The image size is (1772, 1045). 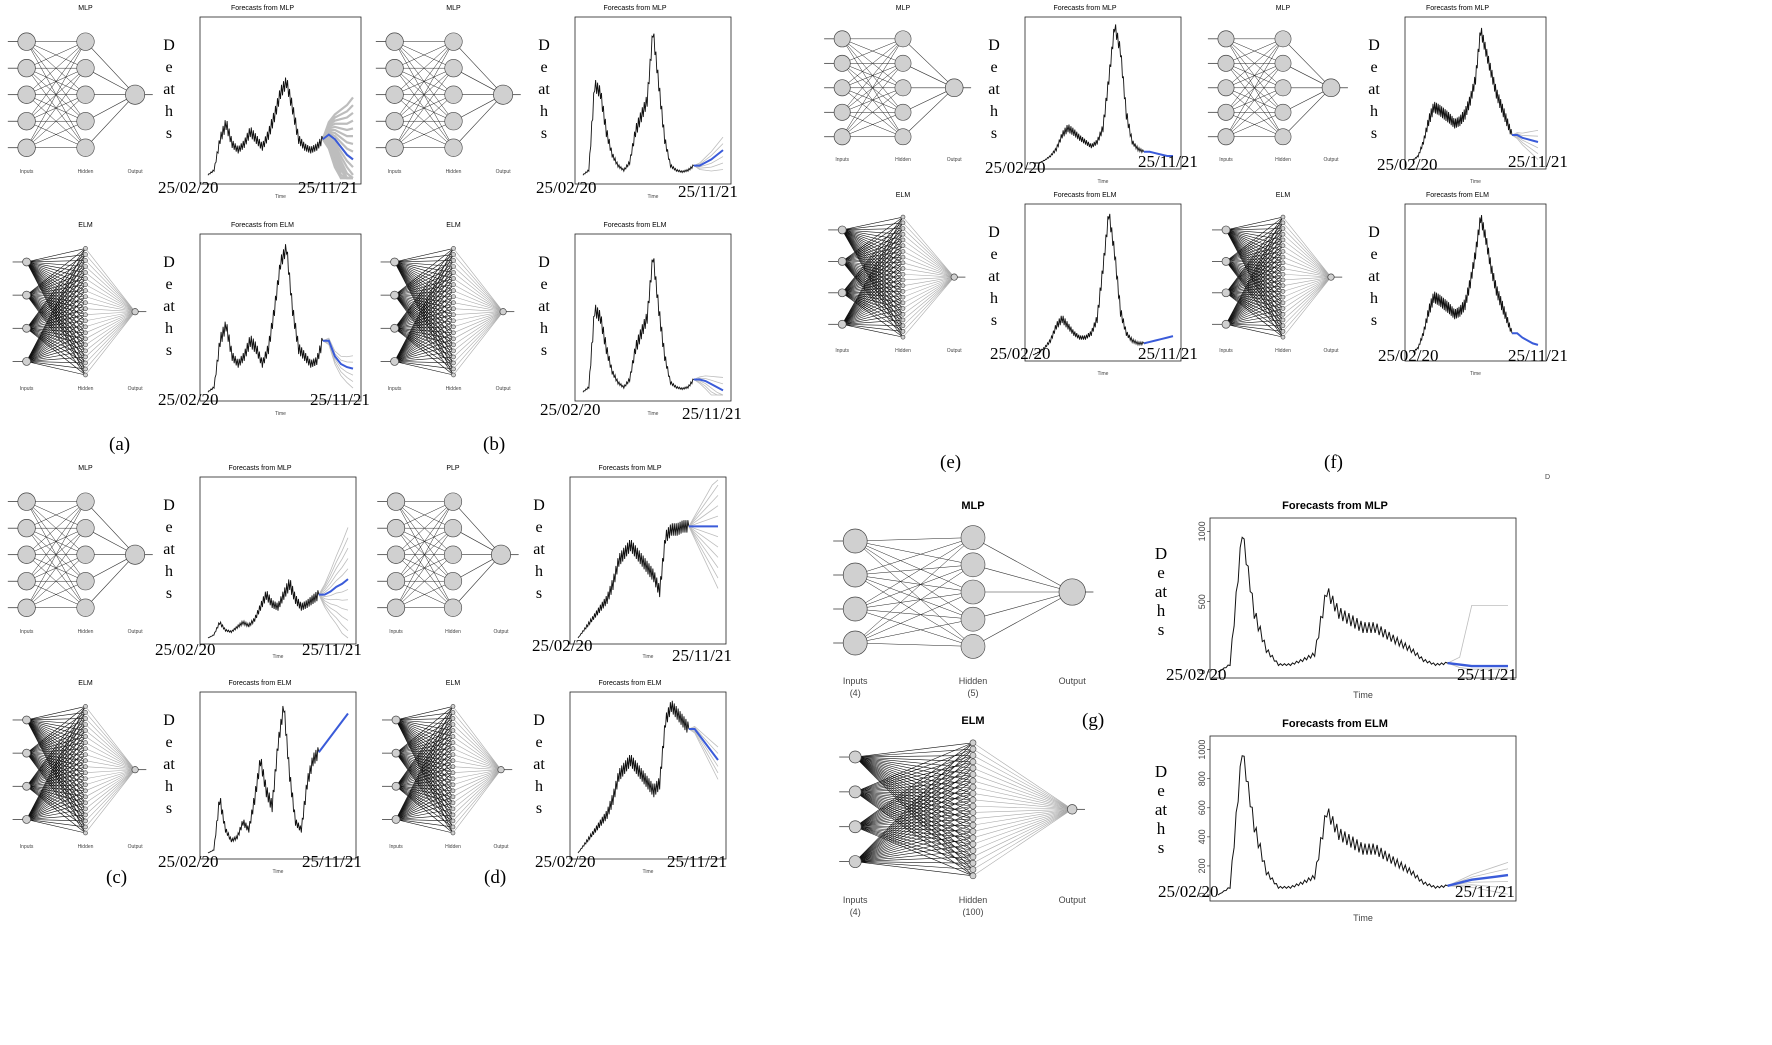 I want to click on network-title: ELM, so click(x=85, y=225).